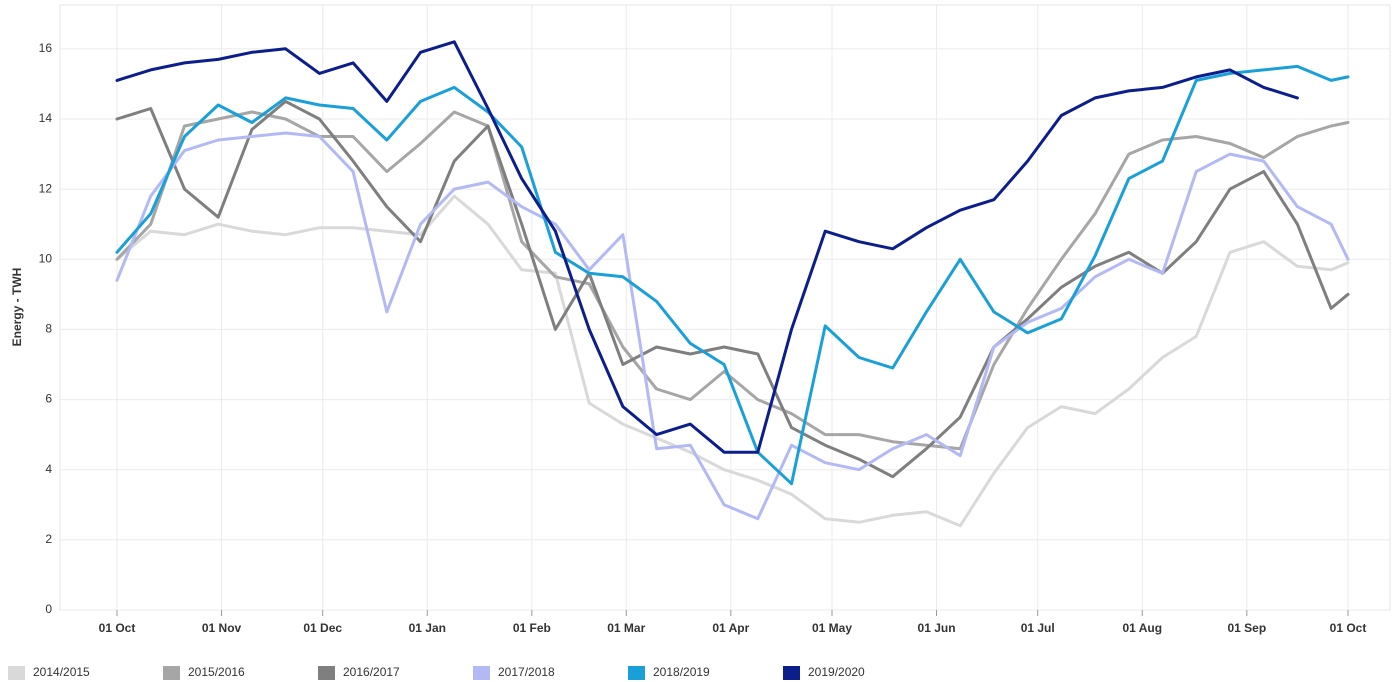 The width and height of the screenshot is (1393, 682). Describe the element at coordinates (48, 609) in the screenshot. I see `y-tick-label: 0` at that location.